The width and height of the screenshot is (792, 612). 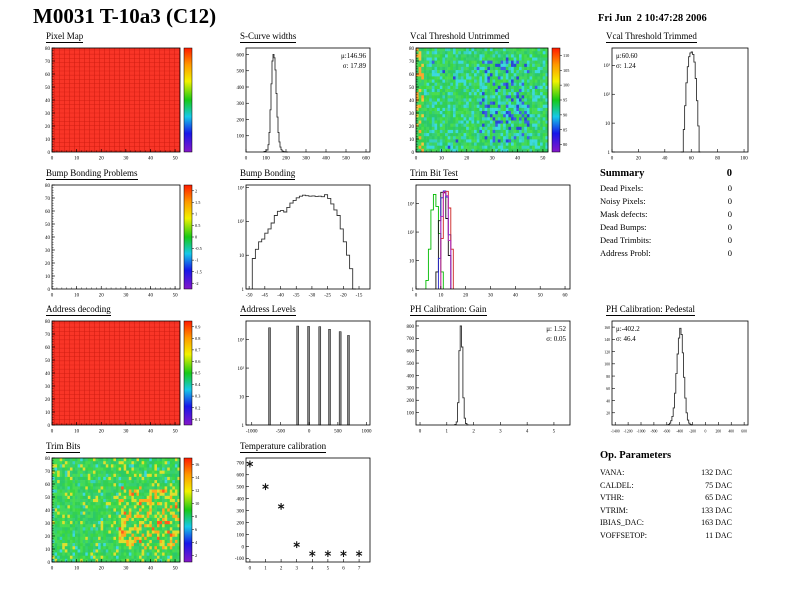 I want to click on op-label: CALDEL:, so click(x=617, y=485).